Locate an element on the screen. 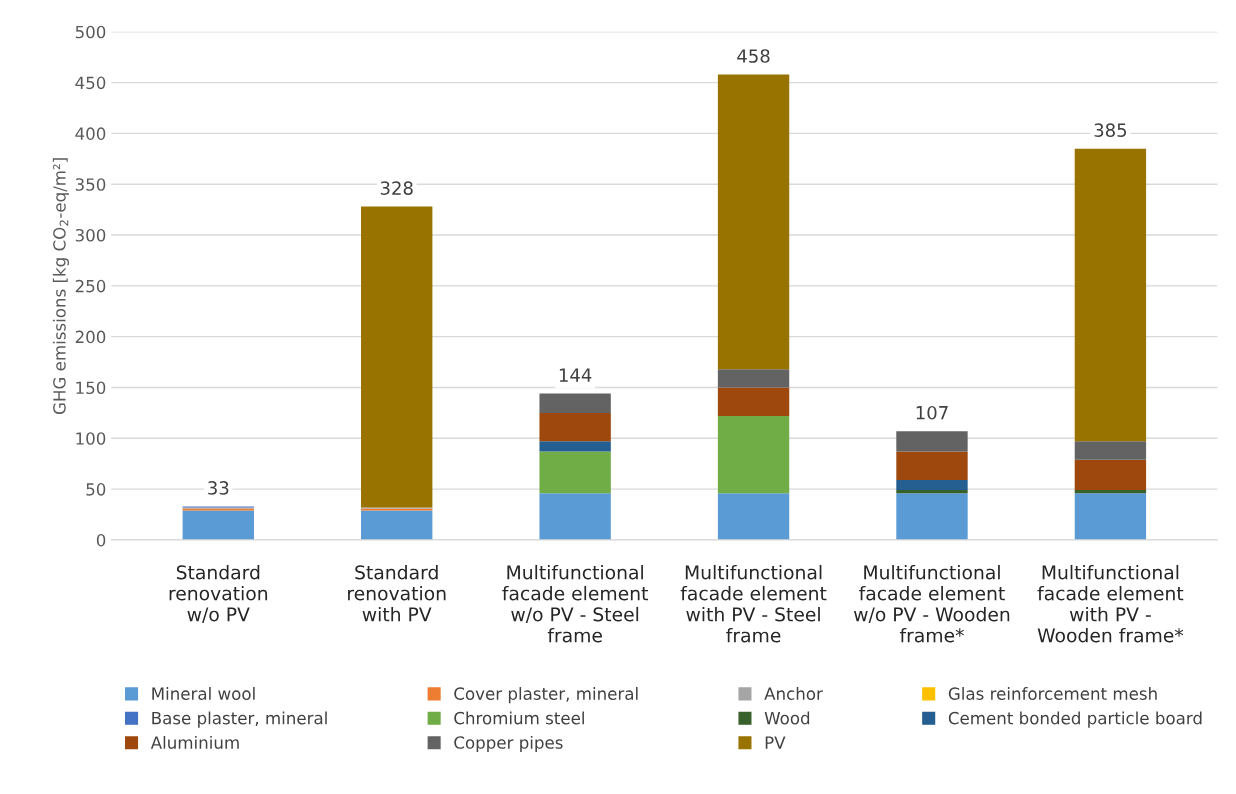 This screenshot has height=794, width=1236. legend-label: Anchor is located at coordinates (793, 693).